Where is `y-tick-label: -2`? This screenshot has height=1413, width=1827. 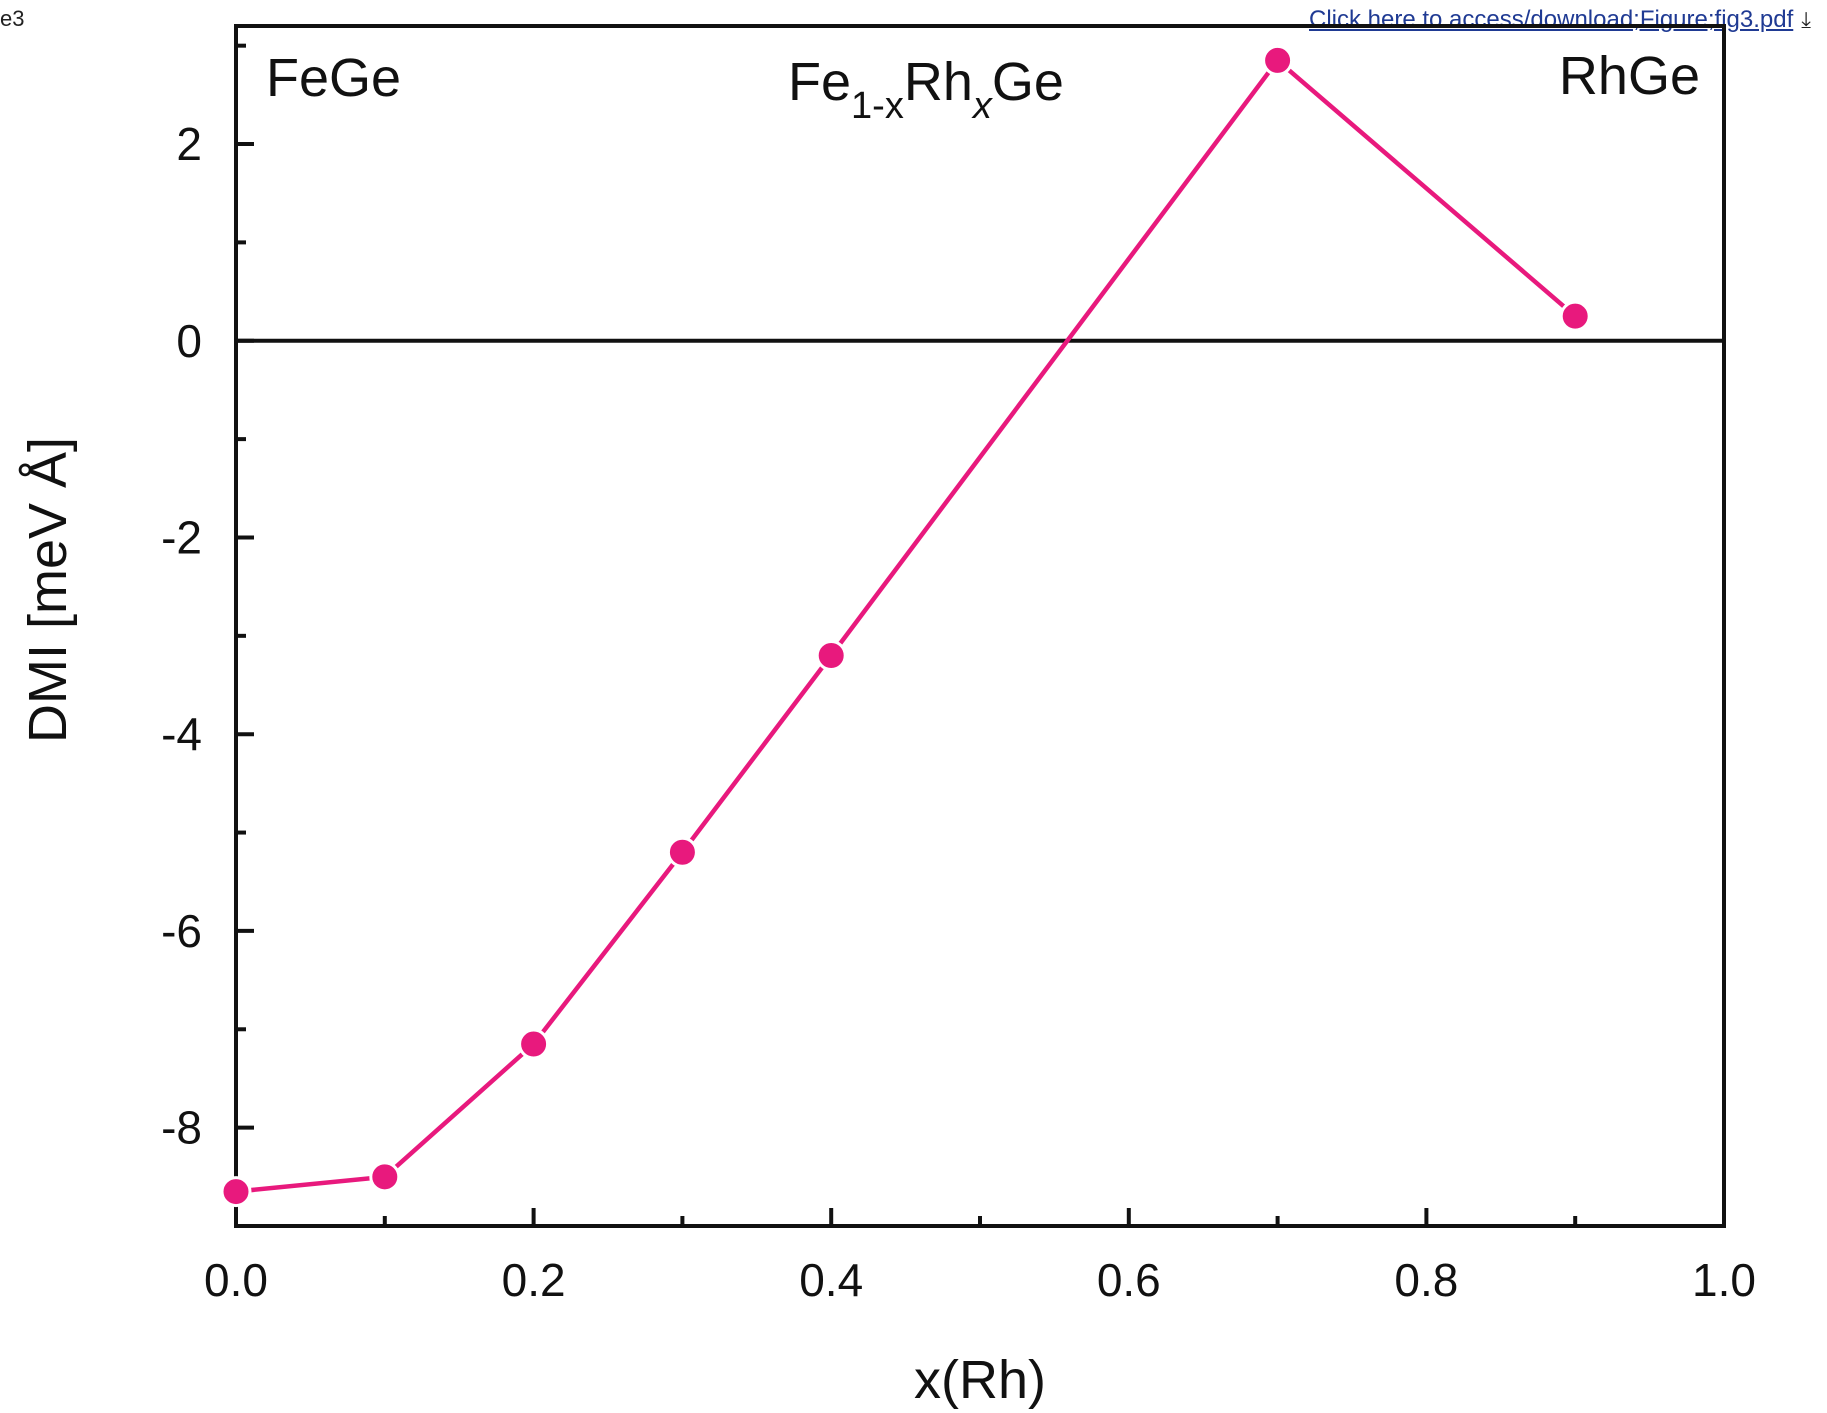 y-tick-label: -2 is located at coordinates (181, 537).